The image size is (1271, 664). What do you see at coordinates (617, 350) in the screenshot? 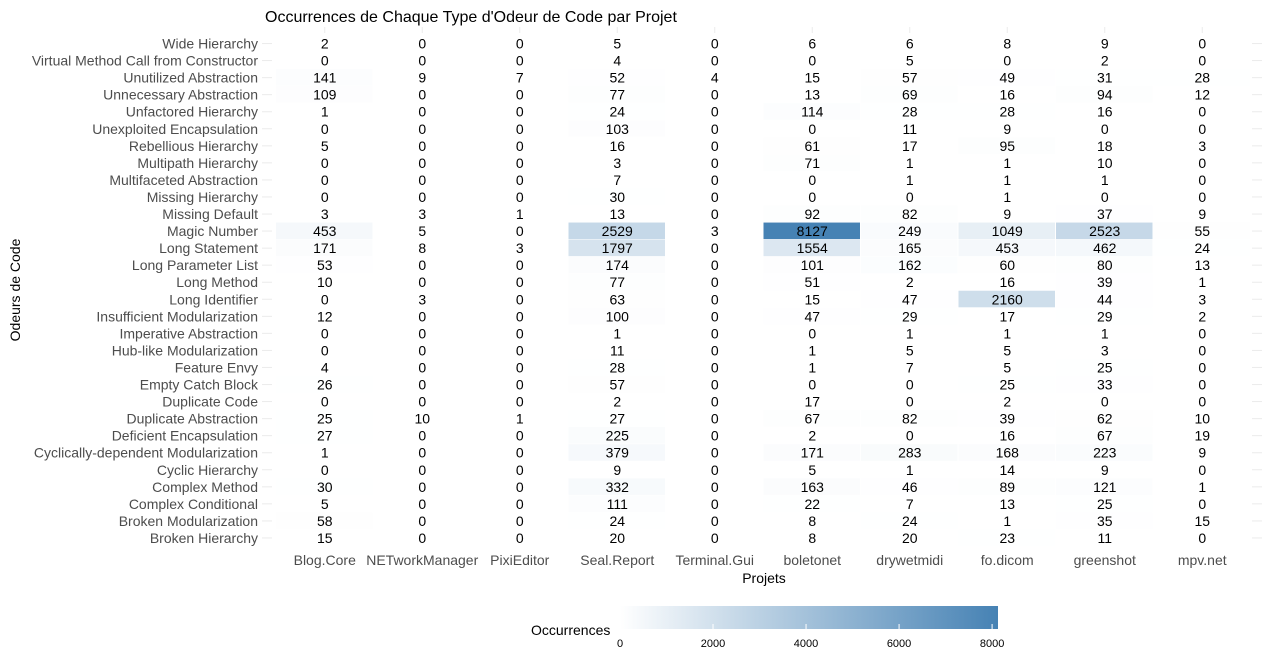
I see `cell-value-label: 11` at bounding box center [617, 350].